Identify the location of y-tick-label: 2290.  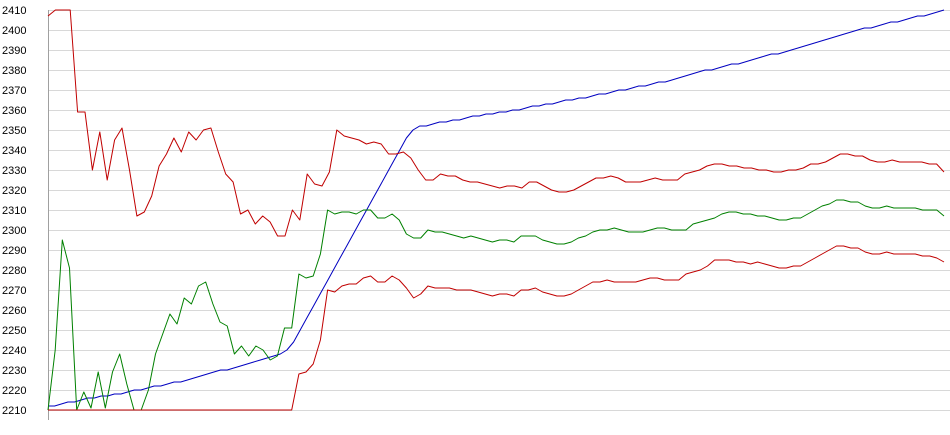
(14, 251).